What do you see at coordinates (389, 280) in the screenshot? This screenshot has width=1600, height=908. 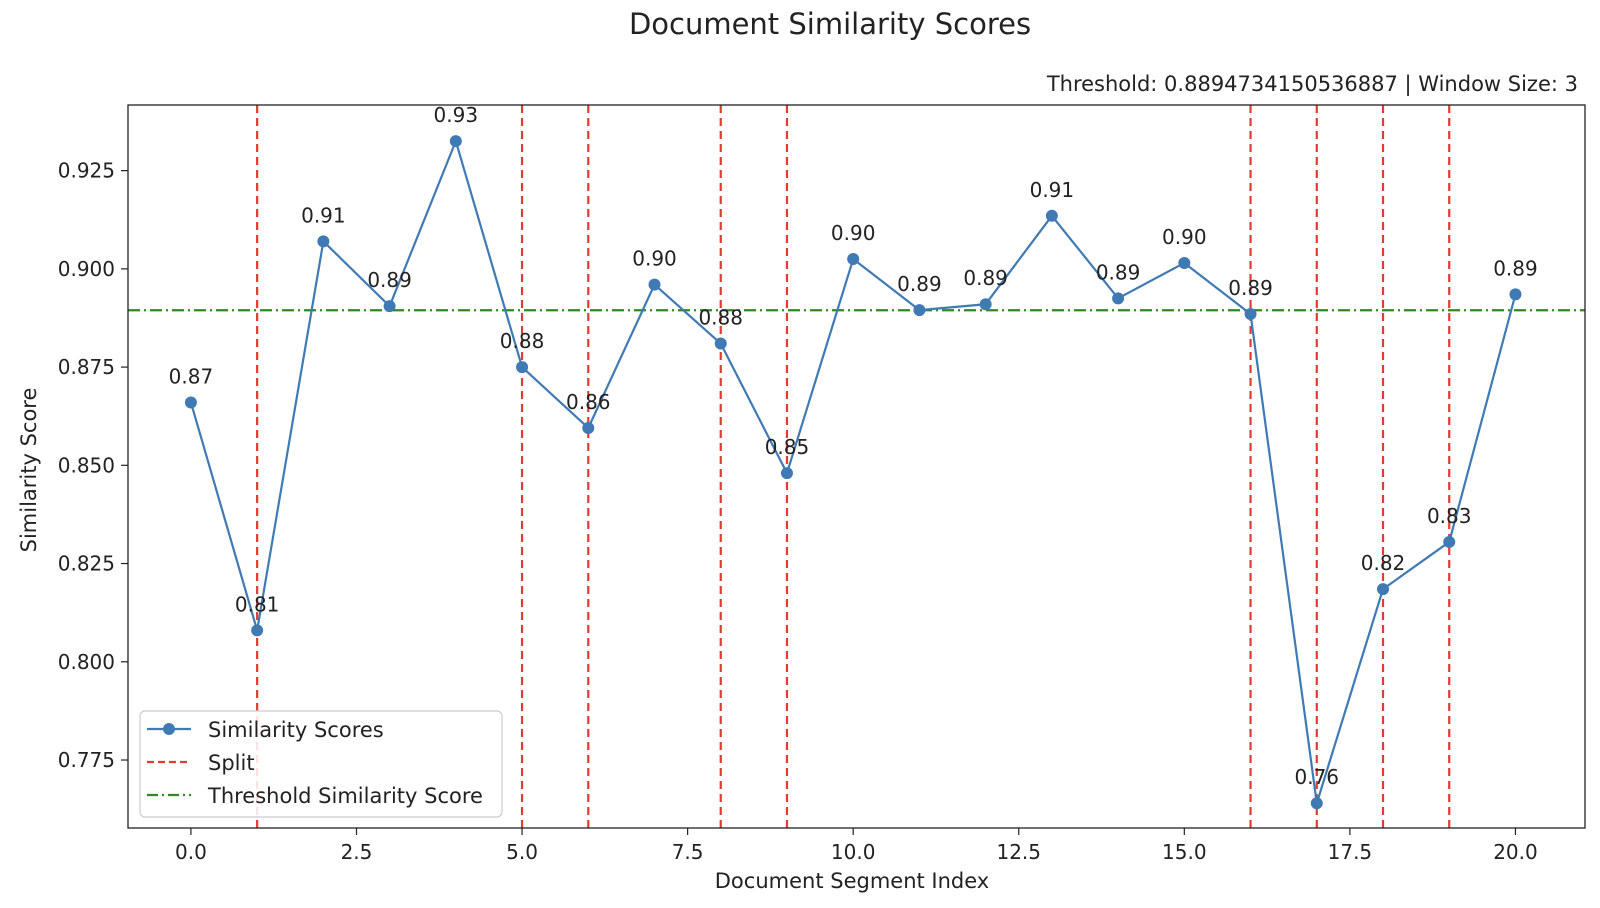 I see `data-label-3: 0.89` at bounding box center [389, 280].